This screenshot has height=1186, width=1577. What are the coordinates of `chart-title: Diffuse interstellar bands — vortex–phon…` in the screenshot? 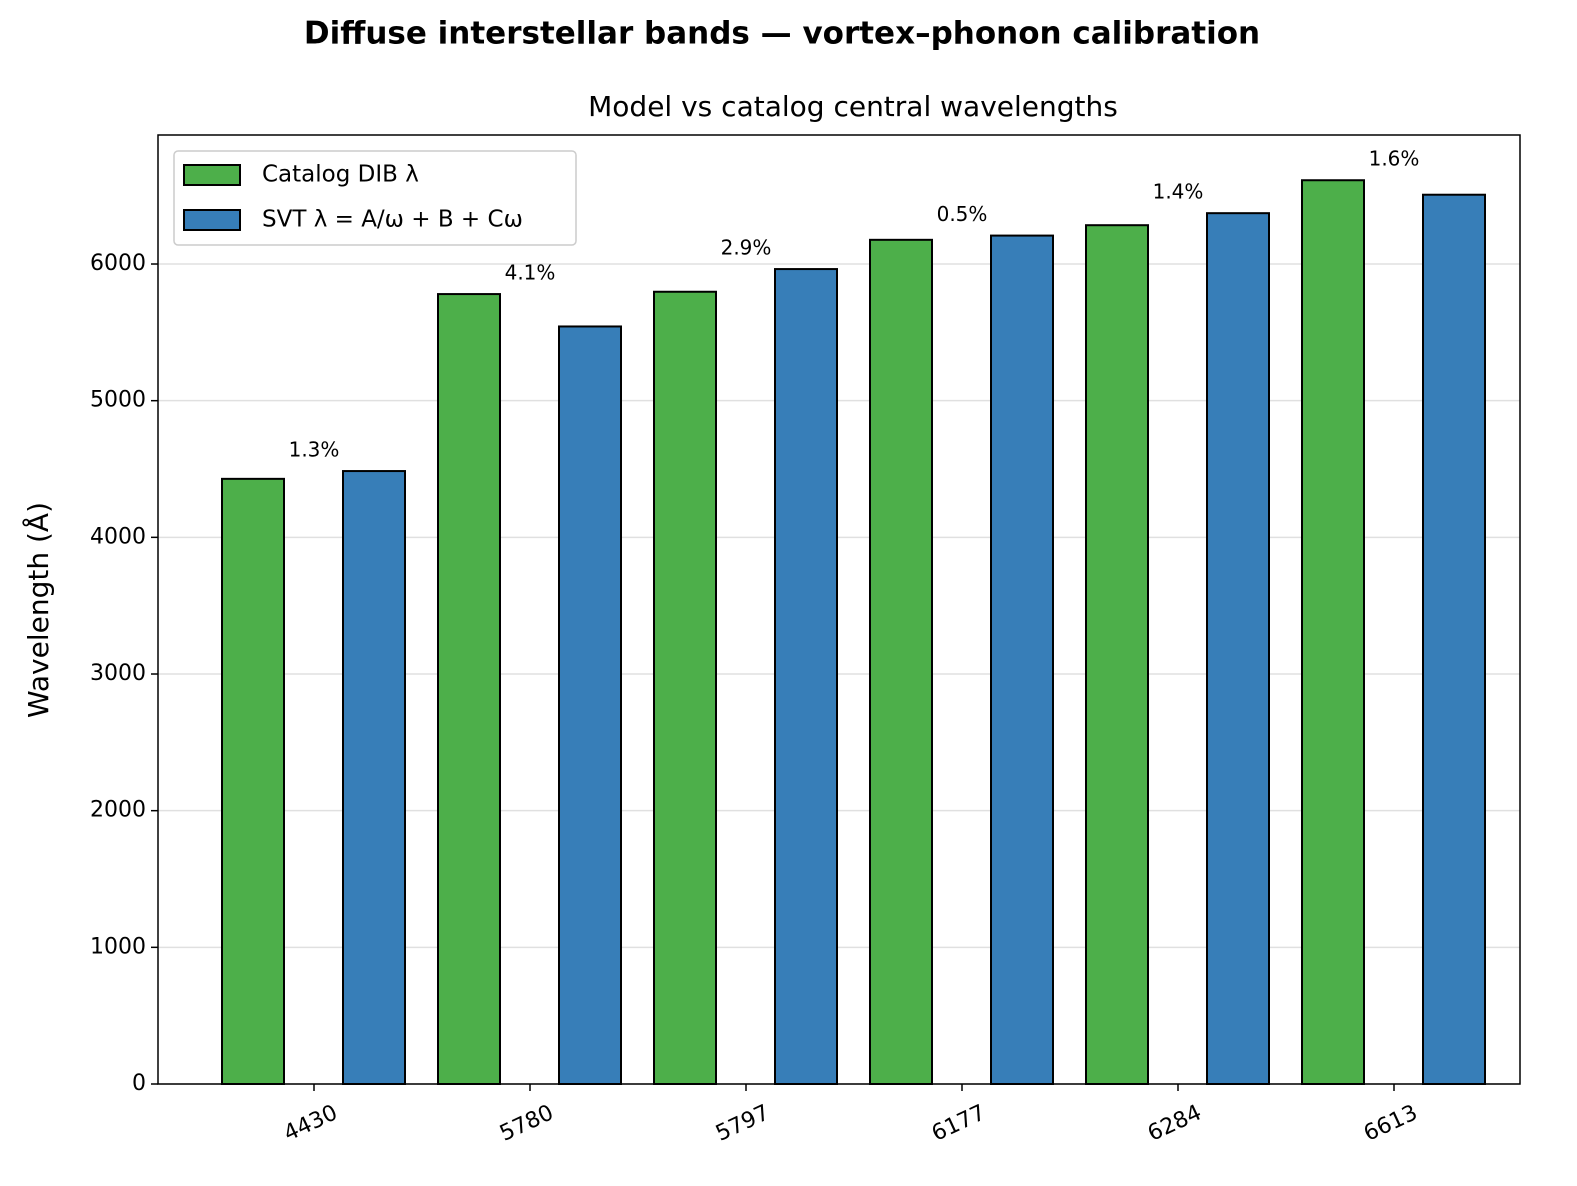 It's located at (782, 34).